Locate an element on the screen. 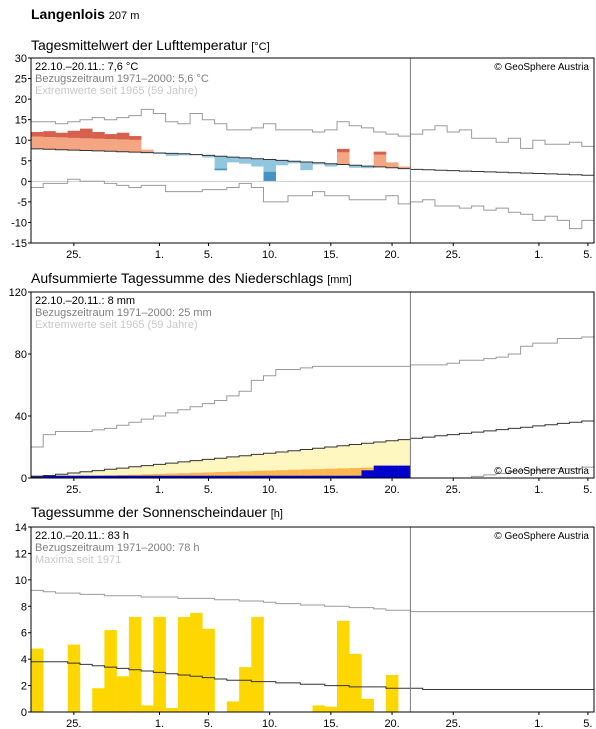  y-tick-label: 5 is located at coordinates (24, 162).